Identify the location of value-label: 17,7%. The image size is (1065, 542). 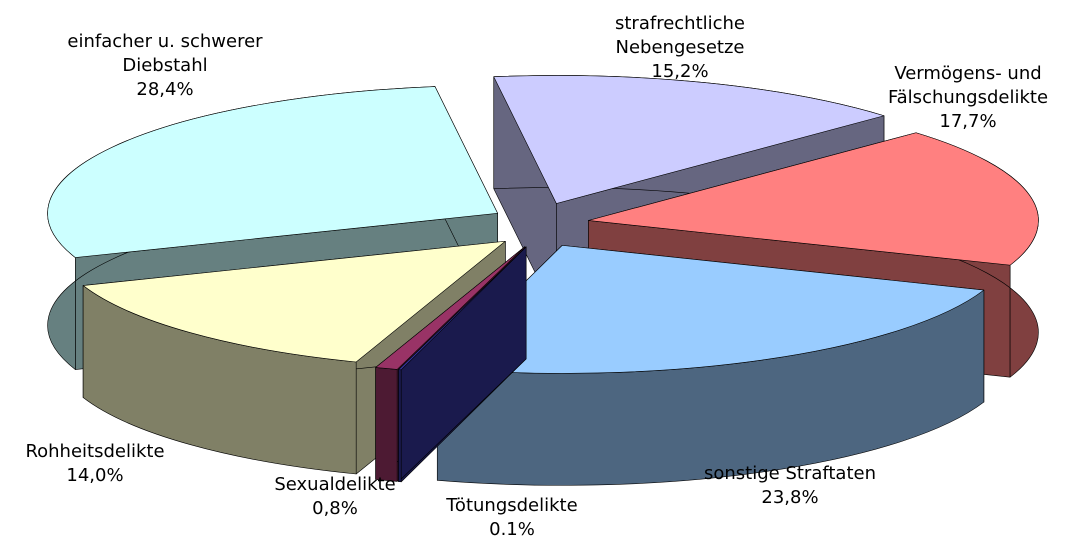
(968, 121).